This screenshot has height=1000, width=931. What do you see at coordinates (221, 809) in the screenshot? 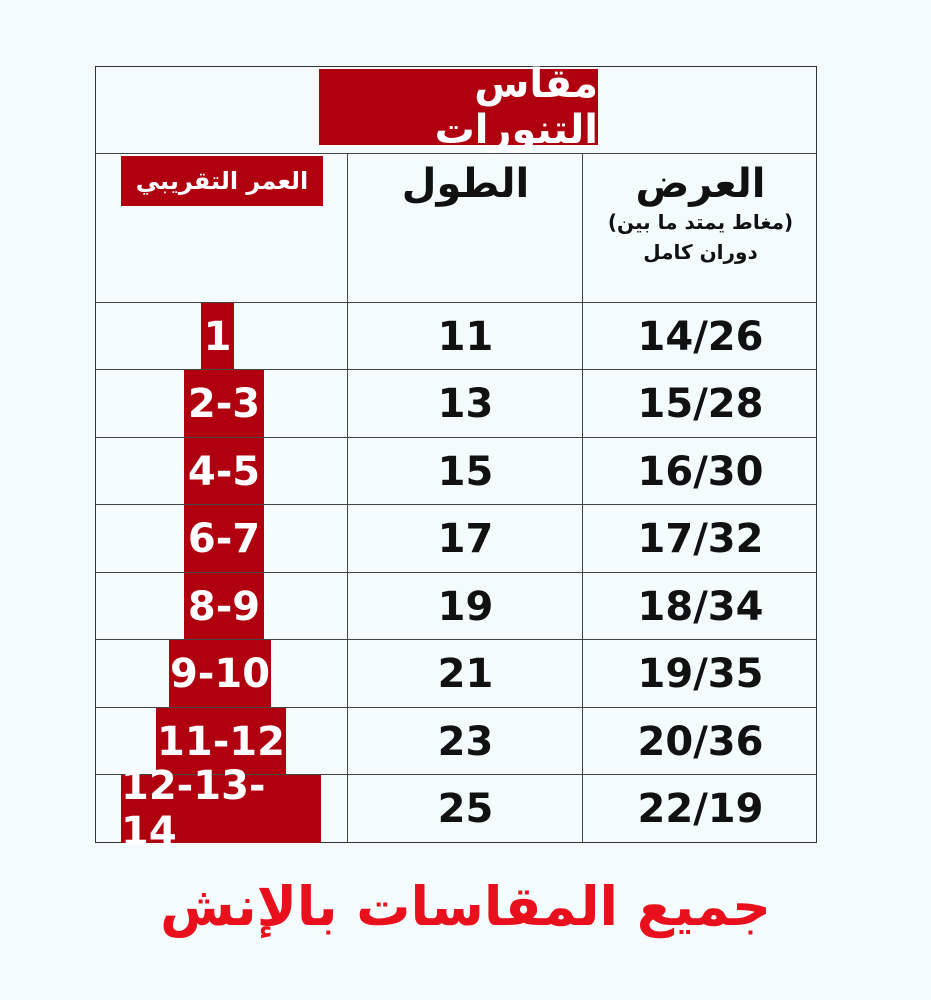
I see `age-cell: 12-13-14` at bounding box center [221, 809].